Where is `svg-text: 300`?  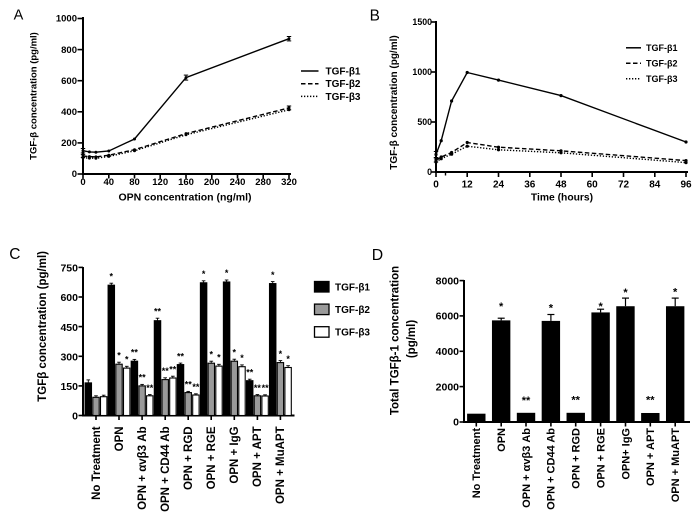 svg-text: 300 is located at coordinates (69, 358).